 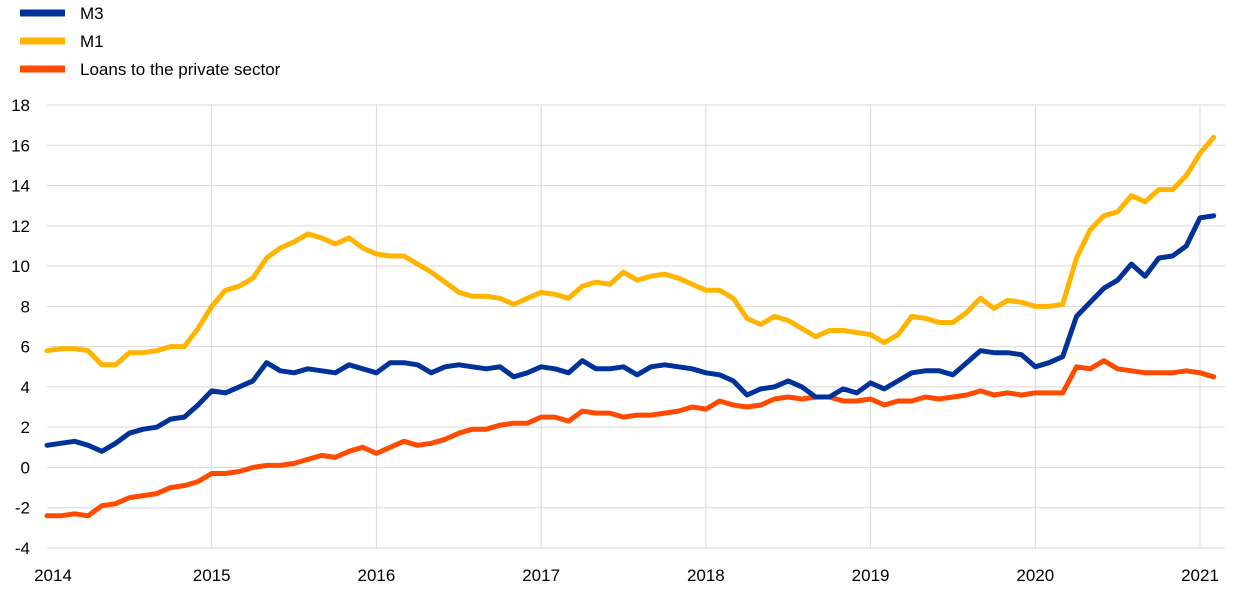 What do you see at coordinates (25, 347) in the screenshot?
I see `y-tick-label: 6` at bounding box center [25, 347].